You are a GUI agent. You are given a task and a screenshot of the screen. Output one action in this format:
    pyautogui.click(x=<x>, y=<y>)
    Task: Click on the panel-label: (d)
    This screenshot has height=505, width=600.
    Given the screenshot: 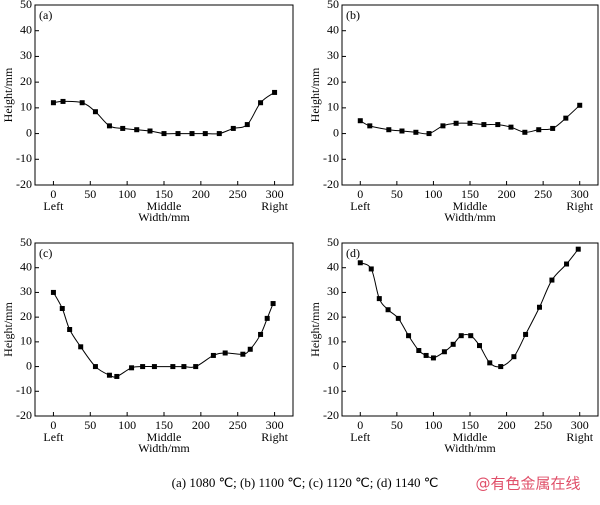 What is the action you would take?
    pyautogui.click(x=353, y=253)
    